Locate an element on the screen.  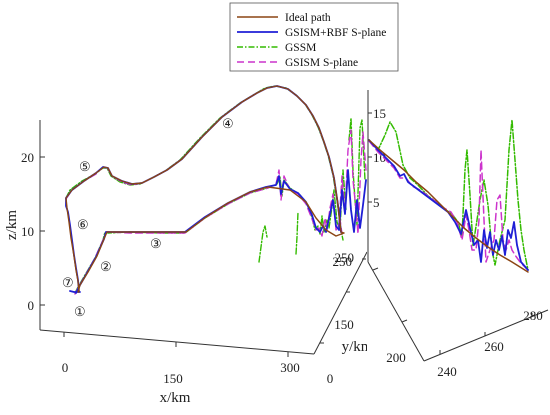
legend-box is located at coordinates (314, 37).